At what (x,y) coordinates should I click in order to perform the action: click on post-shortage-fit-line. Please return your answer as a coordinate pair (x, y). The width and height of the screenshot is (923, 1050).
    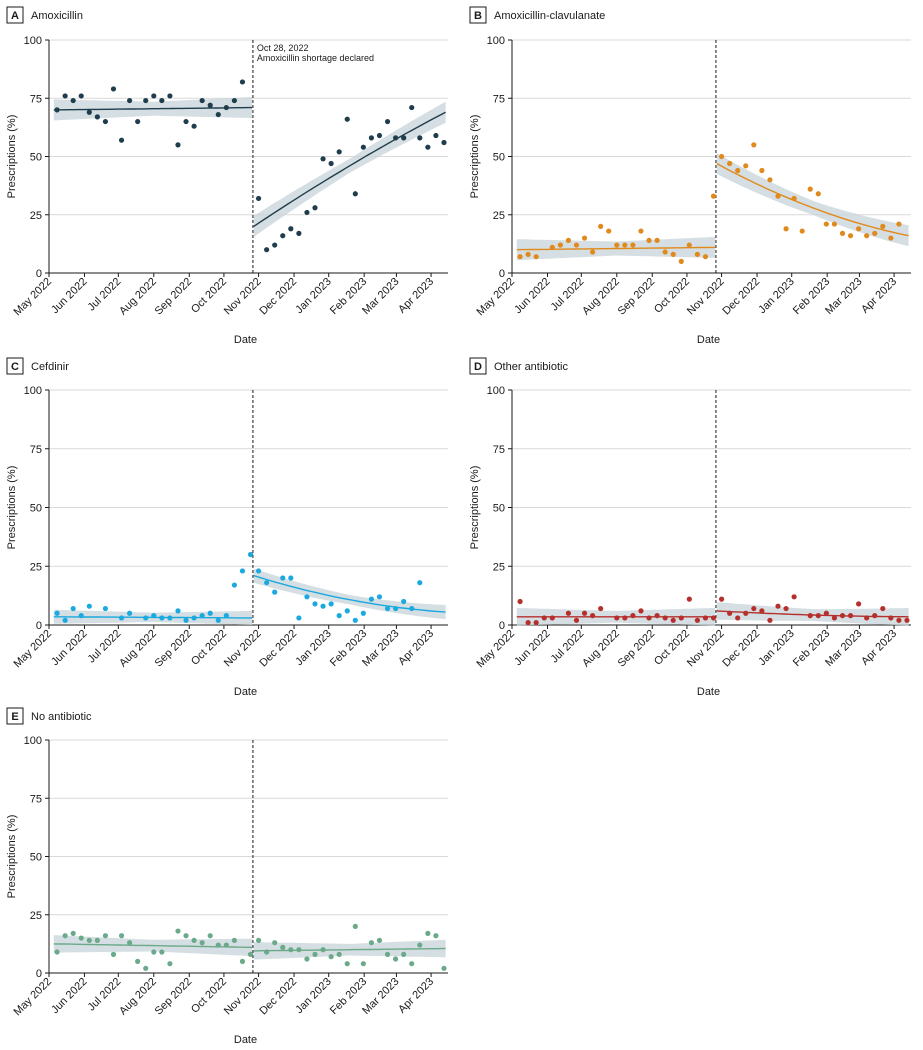
    Looking at the image, I should click on (349, 949).